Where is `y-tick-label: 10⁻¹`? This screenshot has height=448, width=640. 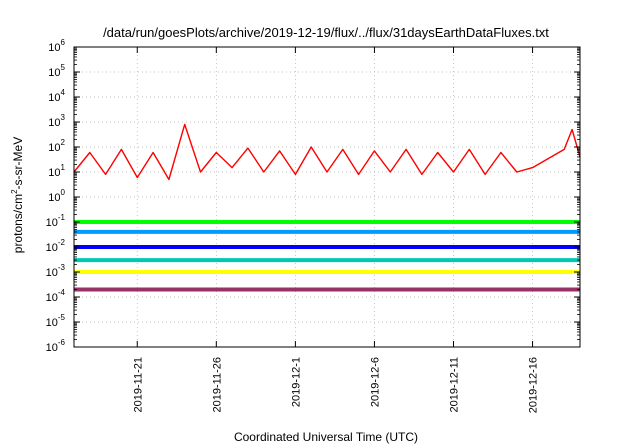
y-tick-label: 10⁻¹ is located at coordinates (56, 221).